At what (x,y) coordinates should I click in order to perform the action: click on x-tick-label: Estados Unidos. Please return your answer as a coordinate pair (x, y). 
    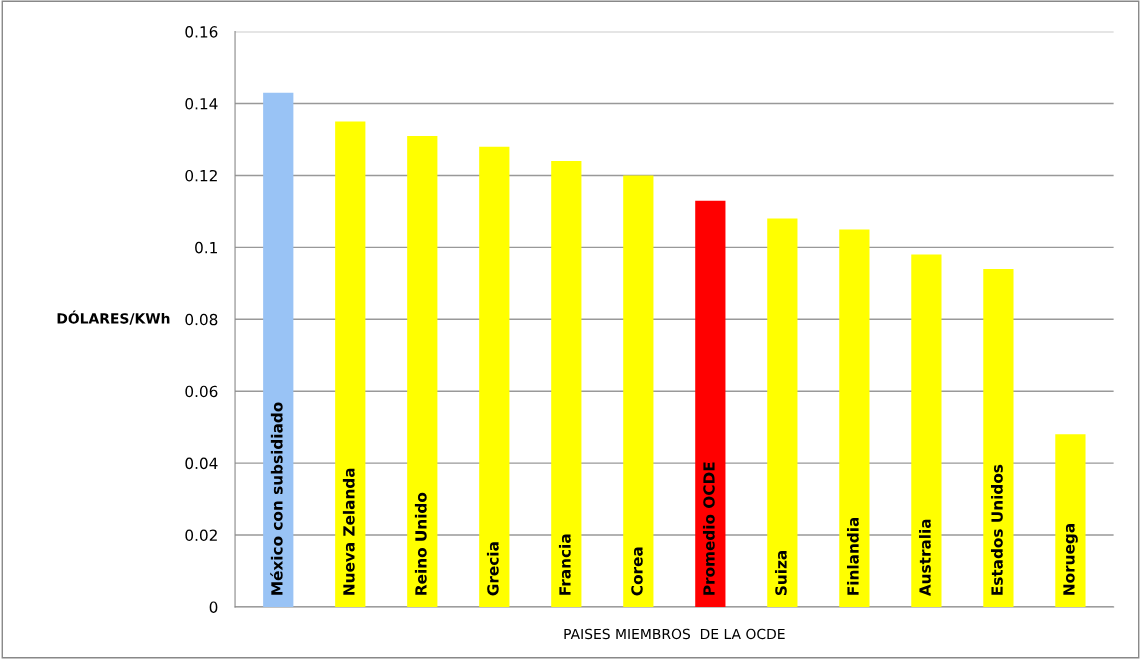
    Looking at the image, I should click on (997, 529).